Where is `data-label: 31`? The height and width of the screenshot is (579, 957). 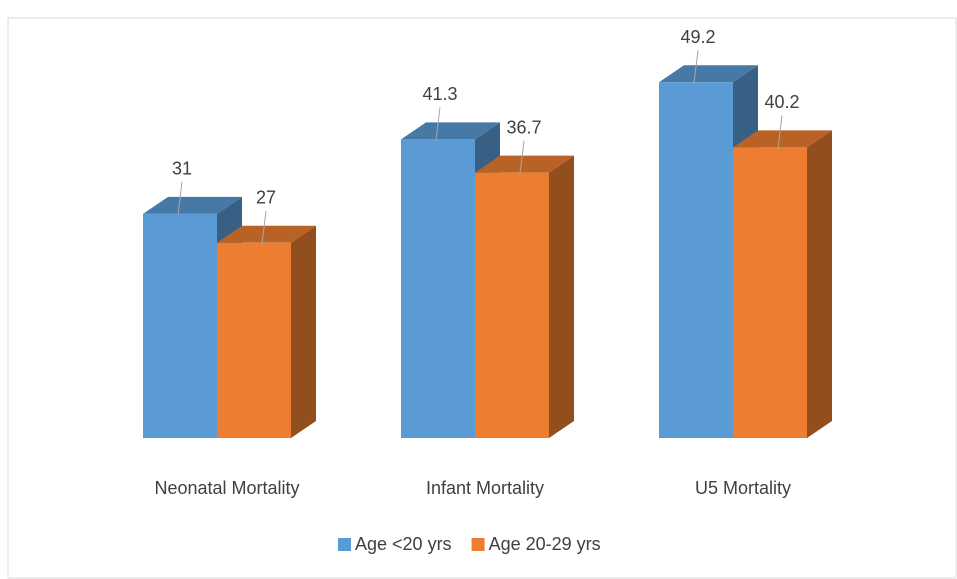 data-label: 31 is located at coordinates (182, 169).